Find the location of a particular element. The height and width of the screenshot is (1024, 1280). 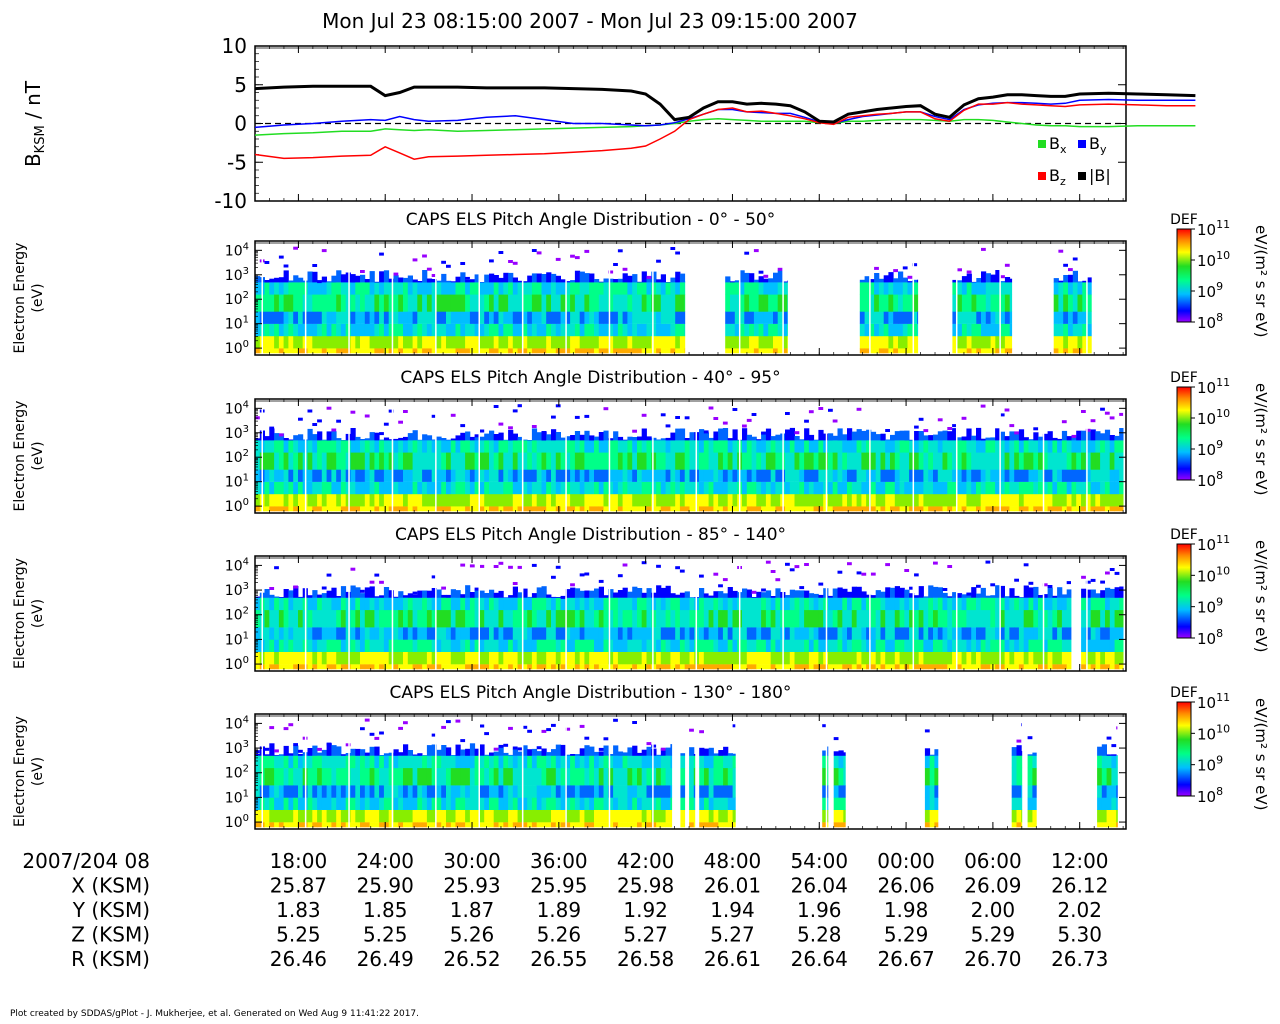

colorbar-tick-exponent: 11 is located at coordinates (1223, 539).